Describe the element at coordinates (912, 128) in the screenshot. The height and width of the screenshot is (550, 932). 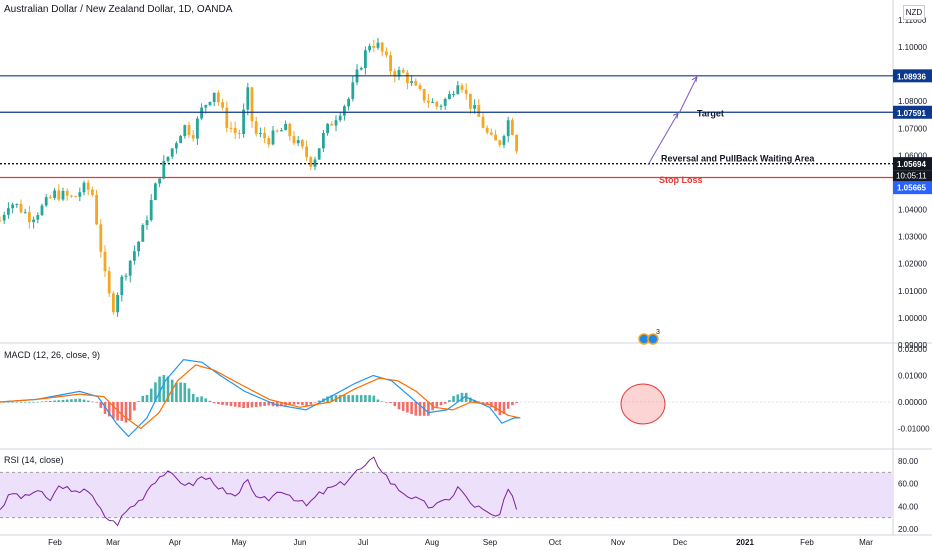
I see `price-tick-label: 1.07000` at that location.